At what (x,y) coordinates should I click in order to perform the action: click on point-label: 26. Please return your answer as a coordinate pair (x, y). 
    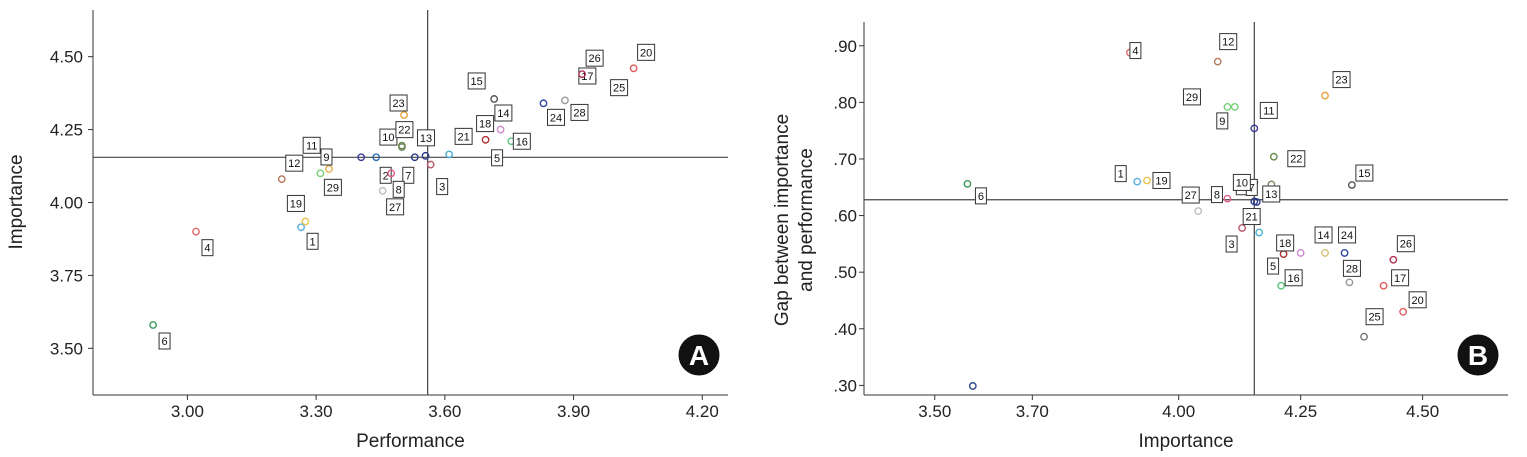
    Looking at the image, I should click on (1406, 245).